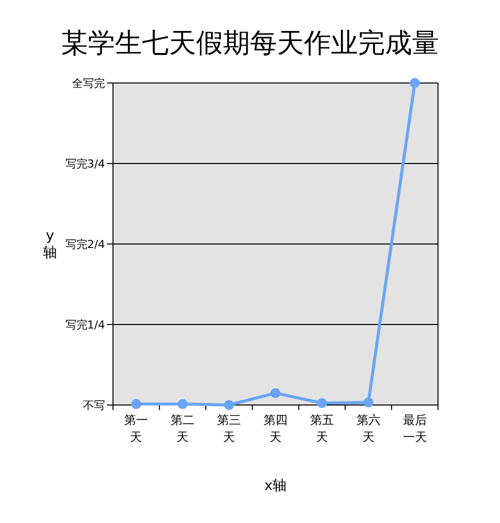  I want to click on x-tick-label: 第三天, so click(229, 428).